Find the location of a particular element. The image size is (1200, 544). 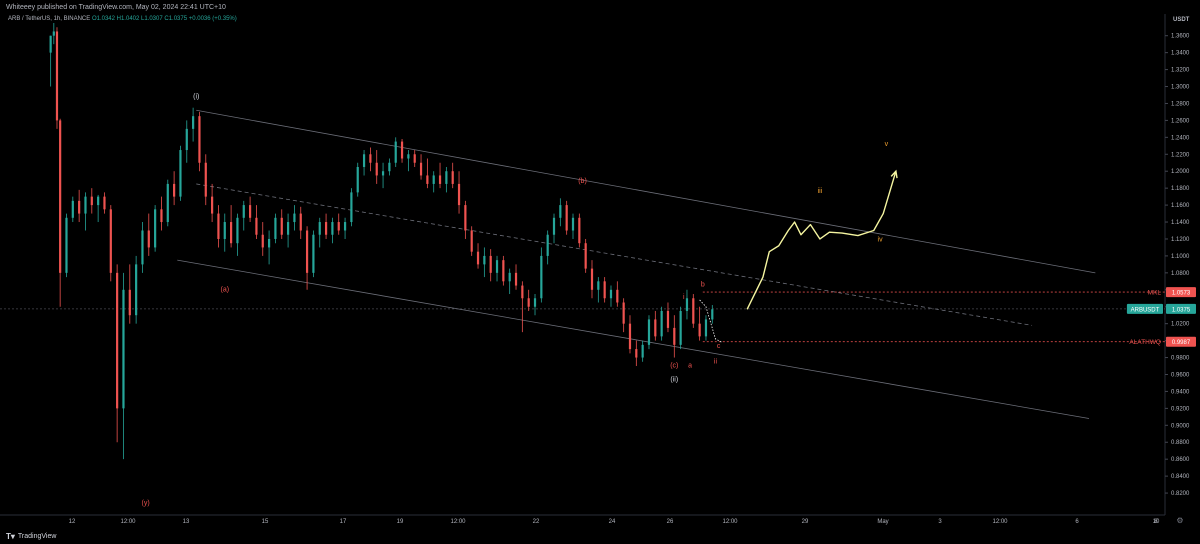

wave-label: ii is located at coordinates (716, 361).